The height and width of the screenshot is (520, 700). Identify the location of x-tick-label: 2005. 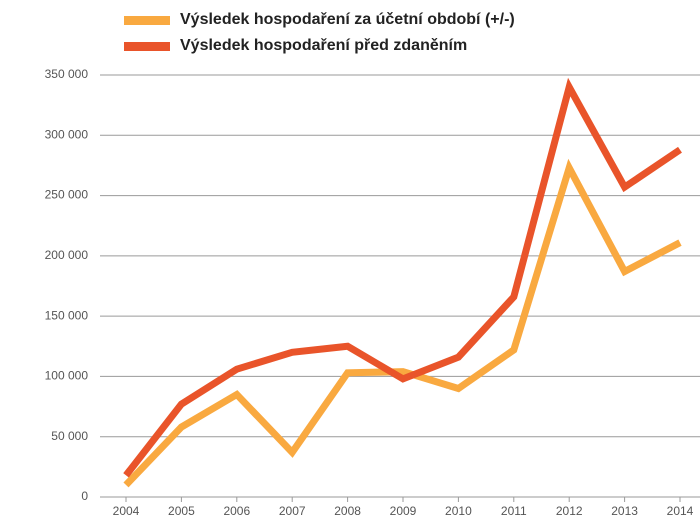
(181, 511).